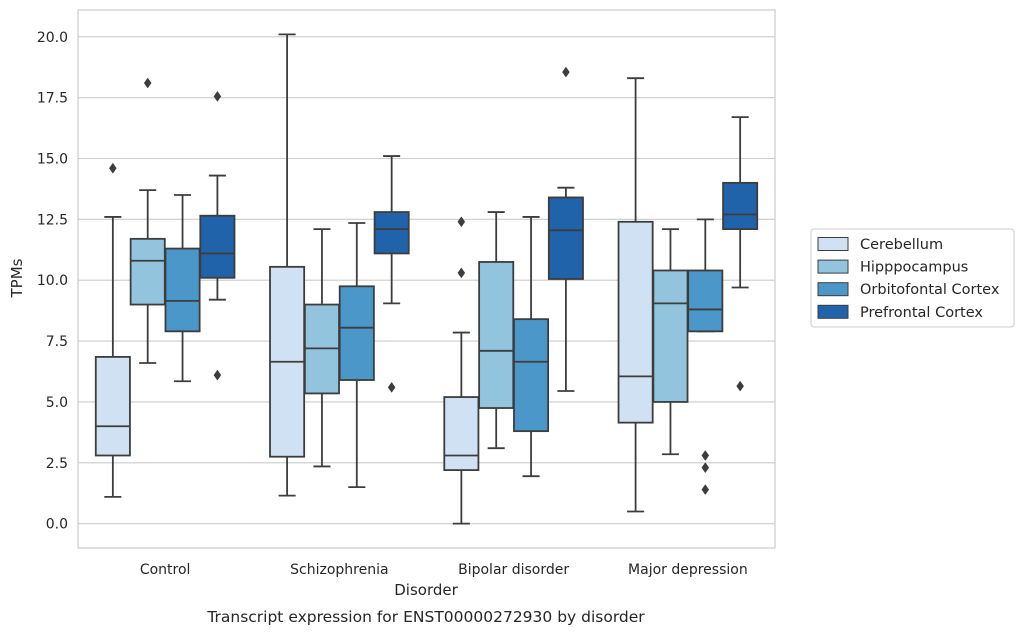 This screenshot has height=634, width=1023. Describe the element at coordinates (52, 220) in the screenshot. I see `y-tick-label: 12.5` at that location.